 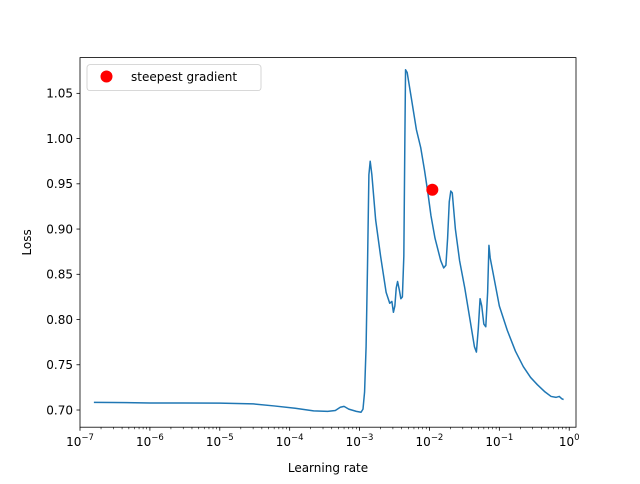 I want to click on x-tick-label: 10⁻², so click(x=430, y=441).